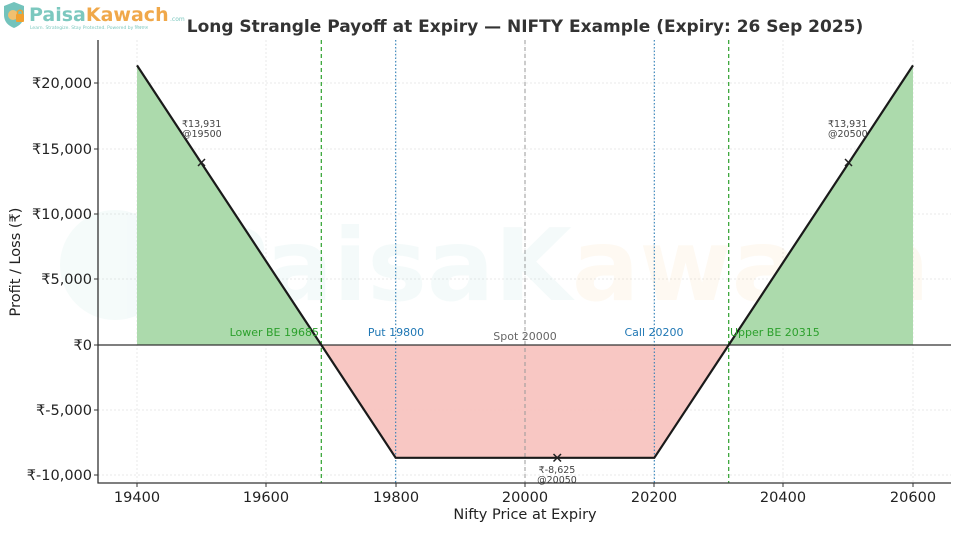 The image size is (960, 540). What do you see at coordinates (274, 332) in the screenshot?
I see `lower-breakeven-label: Lower BE 19685` at bounding box center [274, 332].